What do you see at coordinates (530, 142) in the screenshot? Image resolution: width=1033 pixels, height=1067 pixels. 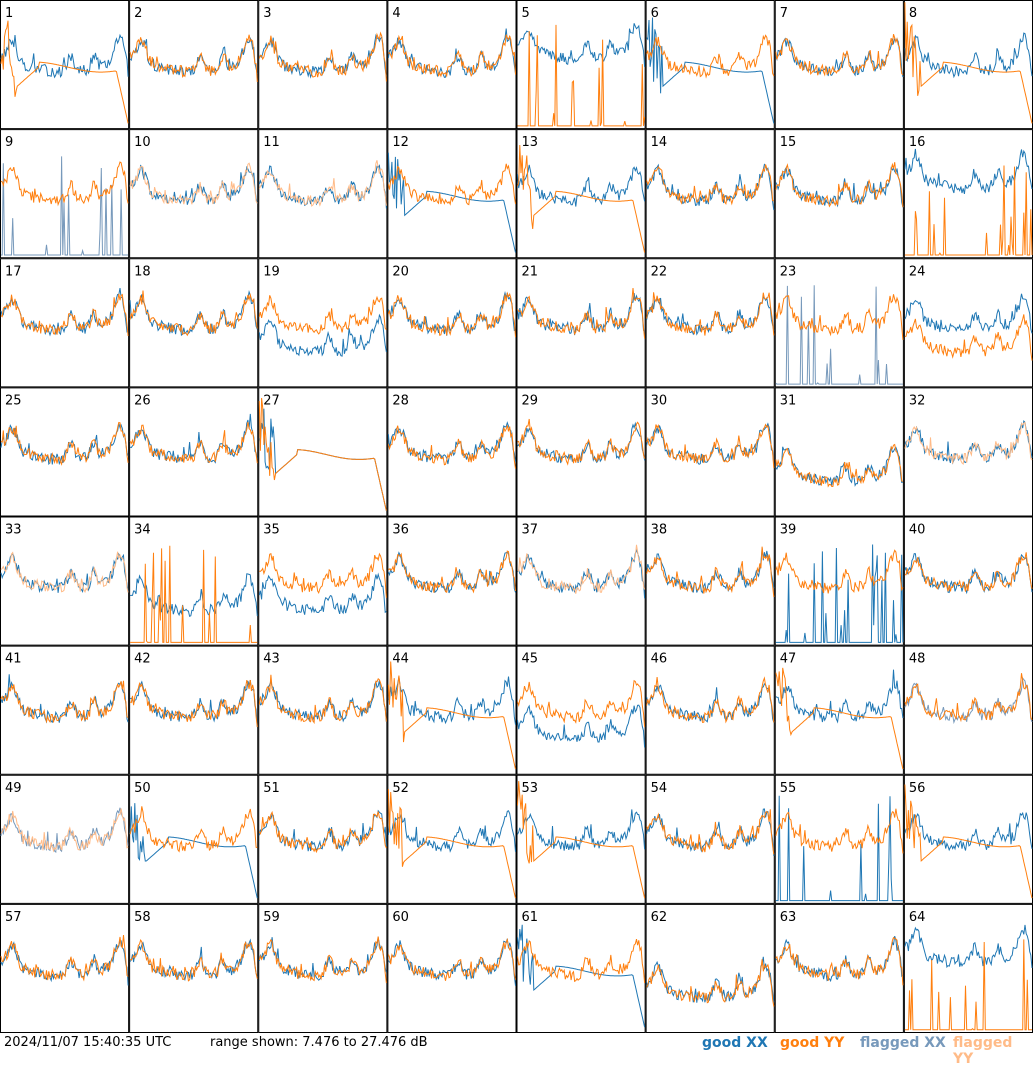 I see `panel-label-13: 13` at bounding box center [530, 142].